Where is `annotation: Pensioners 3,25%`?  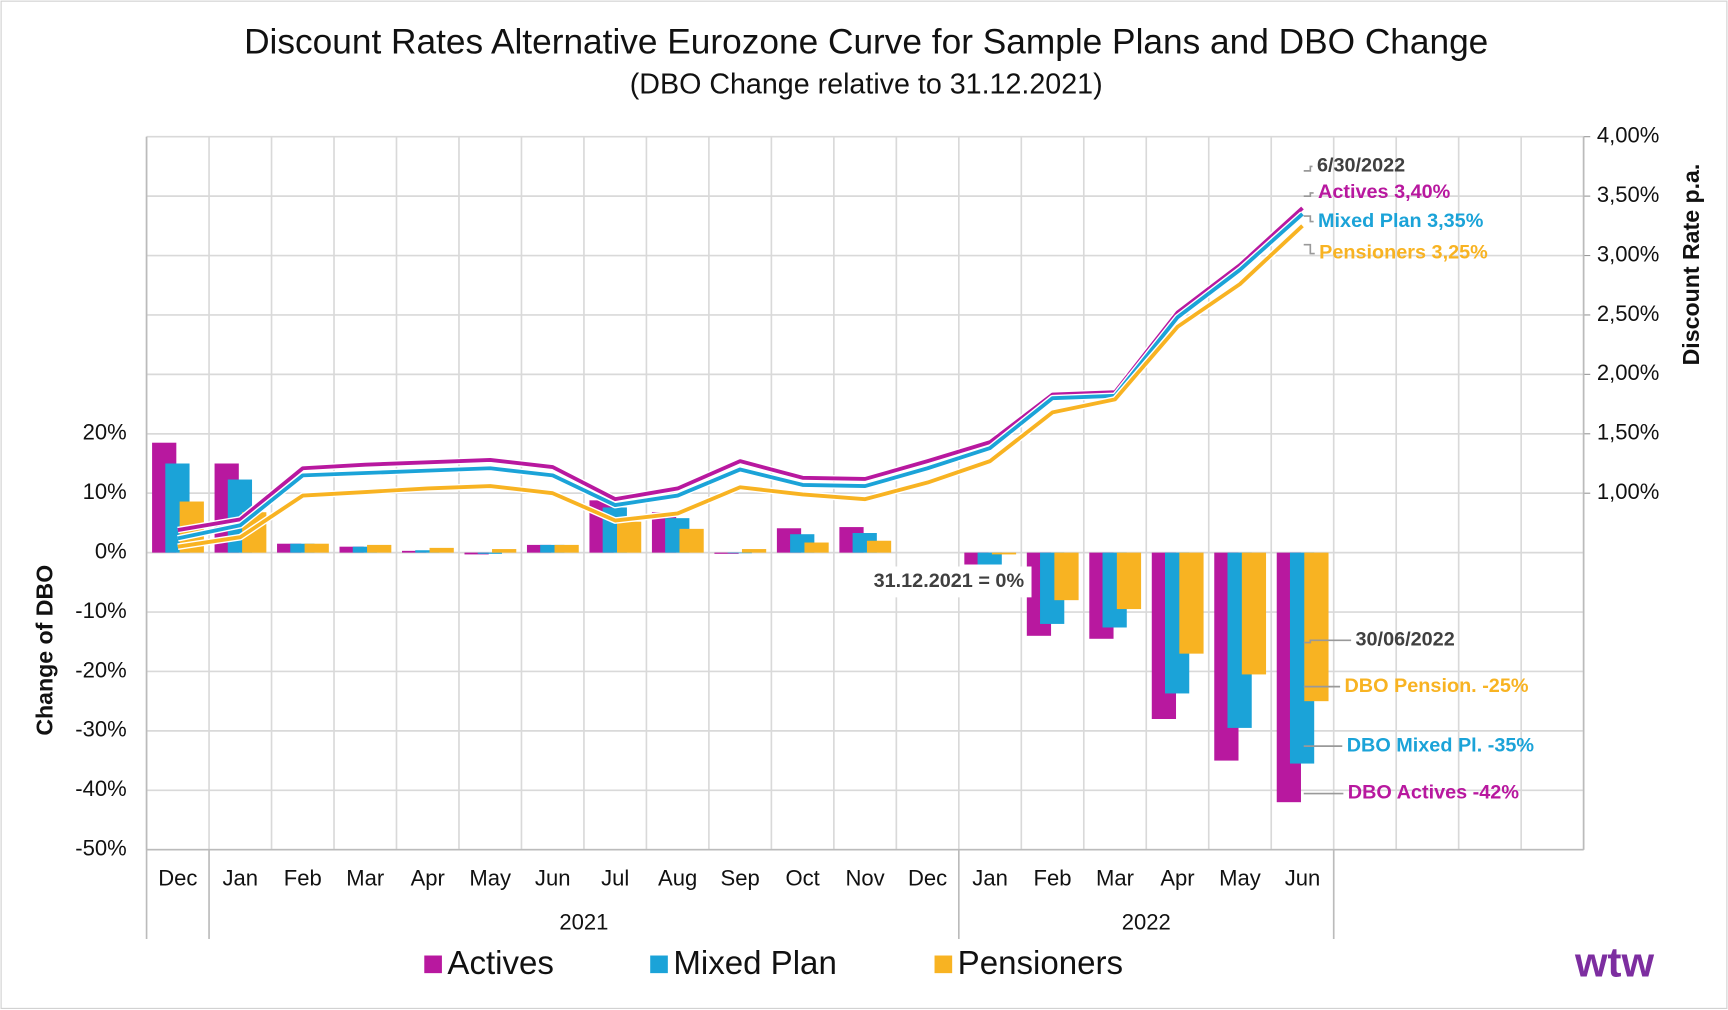 annotation: Pensioners 3,25% is located at coordinates (1403, 253).